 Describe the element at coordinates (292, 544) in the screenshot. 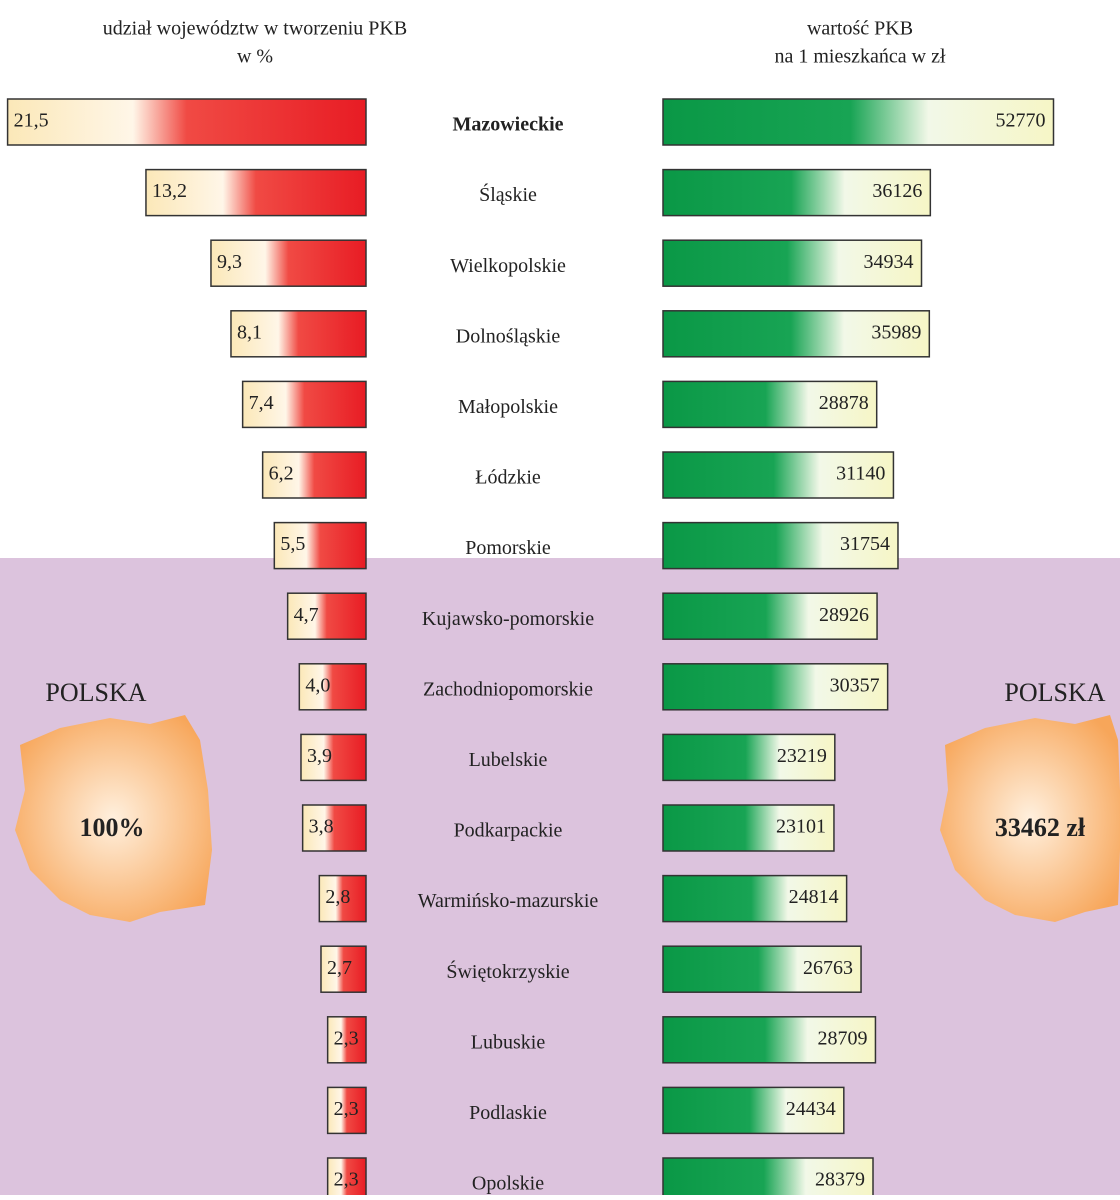

I see `value-label: 5,5` at that location.